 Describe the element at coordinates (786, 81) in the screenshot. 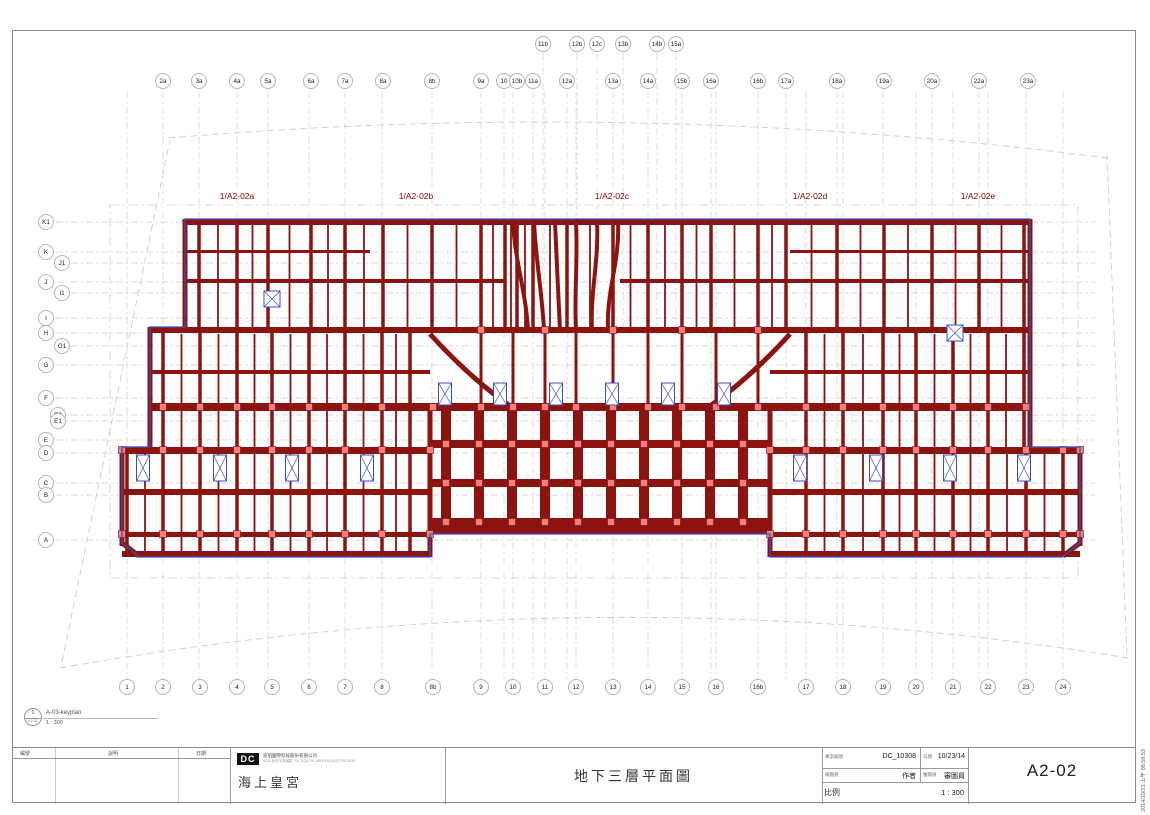

I see `svg-text: 17a` at that location.